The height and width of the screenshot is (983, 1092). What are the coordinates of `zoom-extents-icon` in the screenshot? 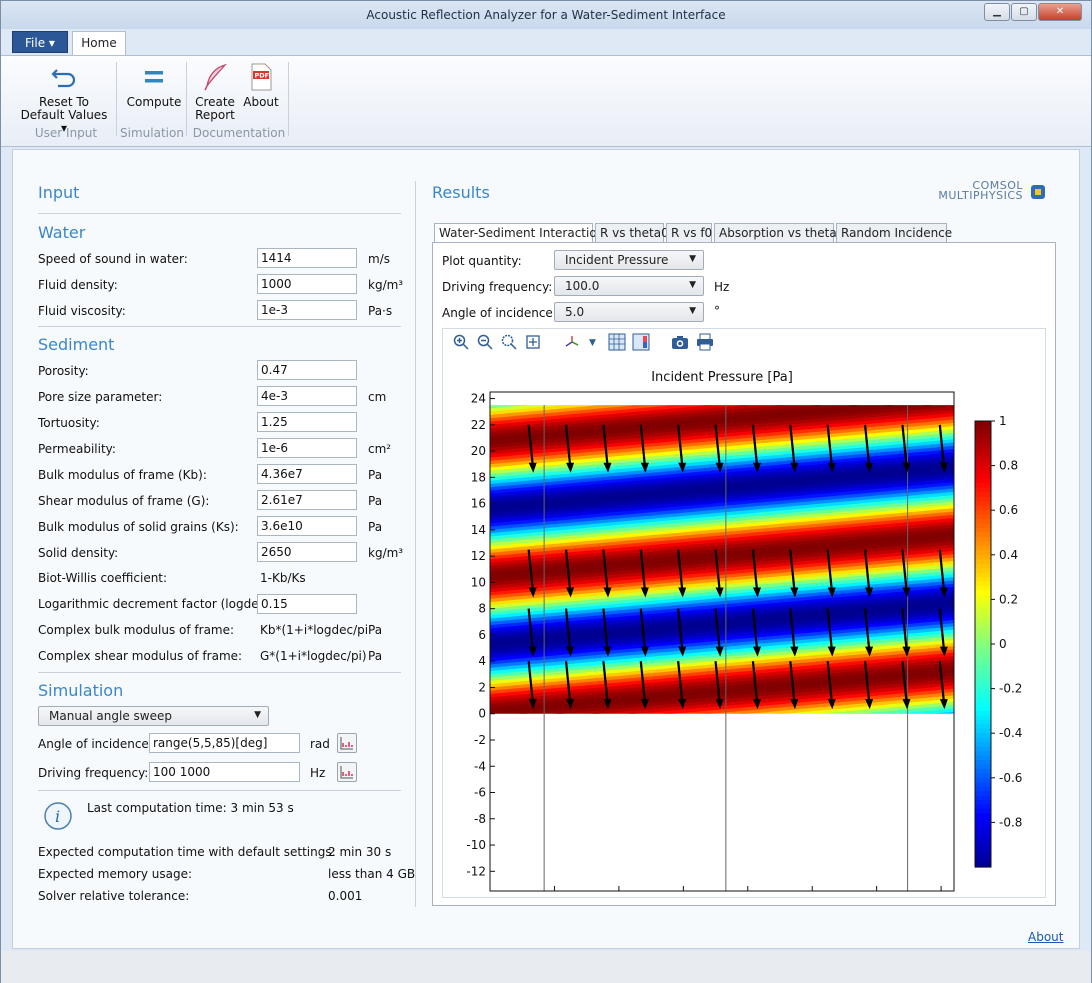 It's located at (533, 342).